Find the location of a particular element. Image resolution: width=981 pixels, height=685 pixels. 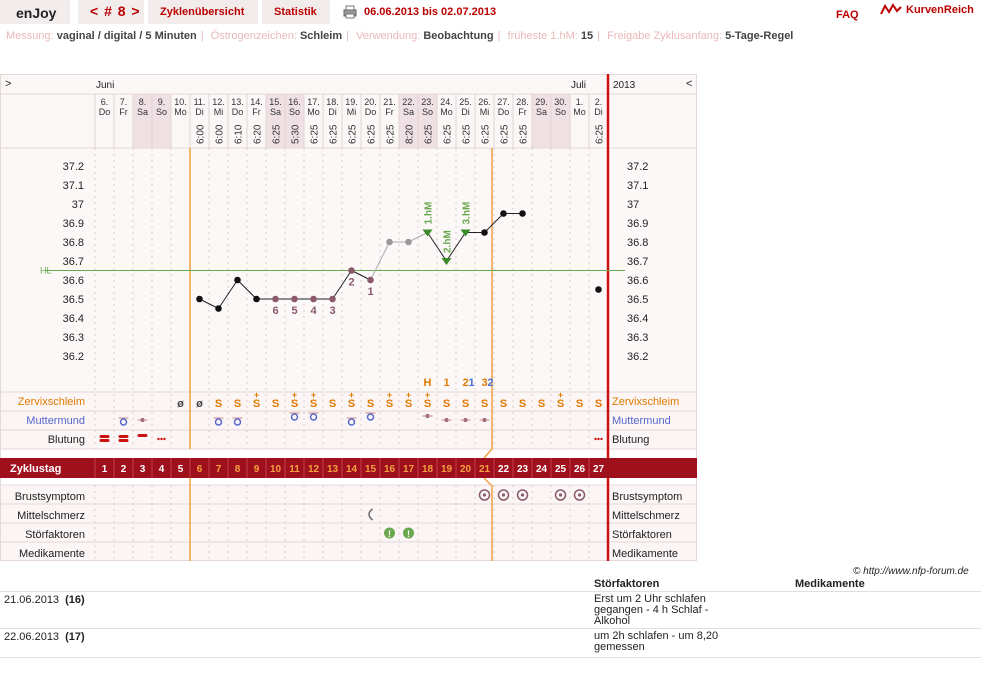

faq-link: FAQ is located at coordinates (847, 15).